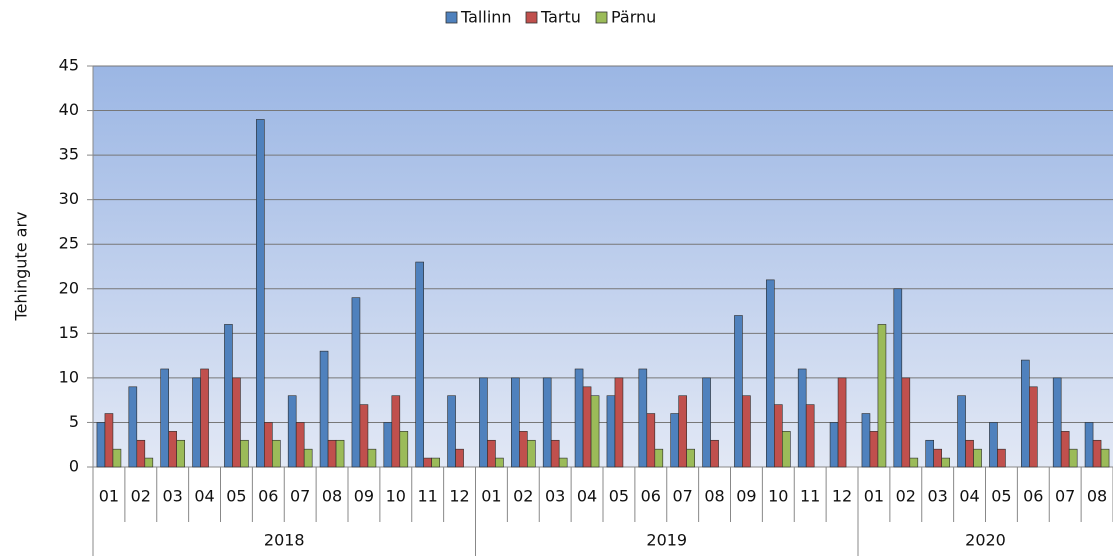 The height and width of the screenshot is (556, 1113). I want to click on x-tick-label: 07, so click(300, 496).